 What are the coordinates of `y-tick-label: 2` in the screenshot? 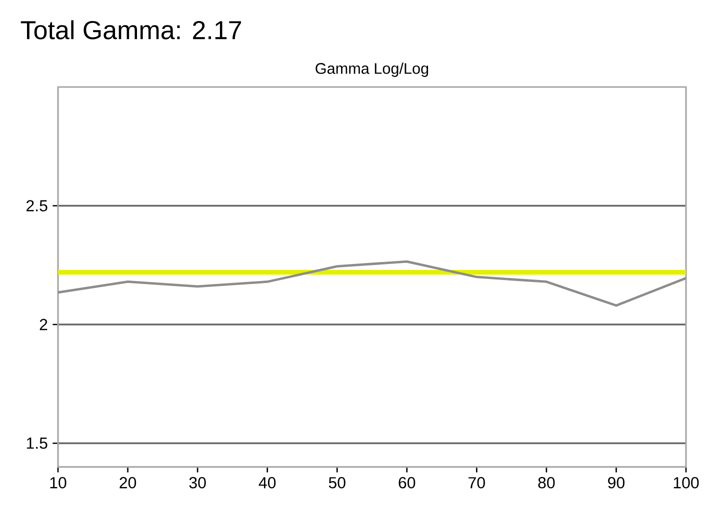 It's located at (44, 324).